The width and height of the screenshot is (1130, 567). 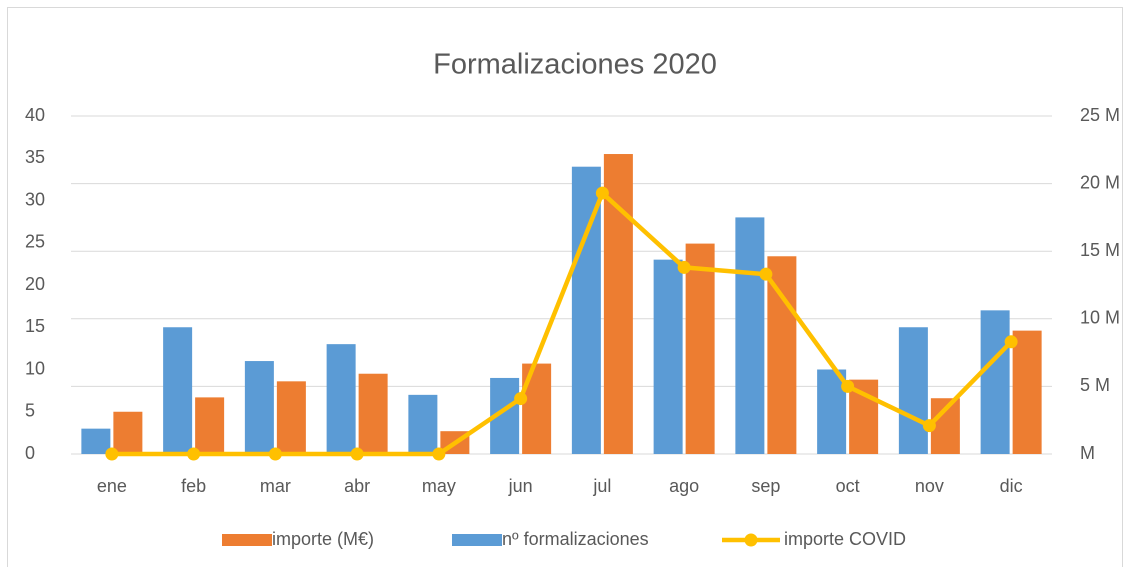 What do you see at coordinates (1011, 486) in the screenshot?
I see `x-tick-label: dic` at bounding box center [1011, 486].